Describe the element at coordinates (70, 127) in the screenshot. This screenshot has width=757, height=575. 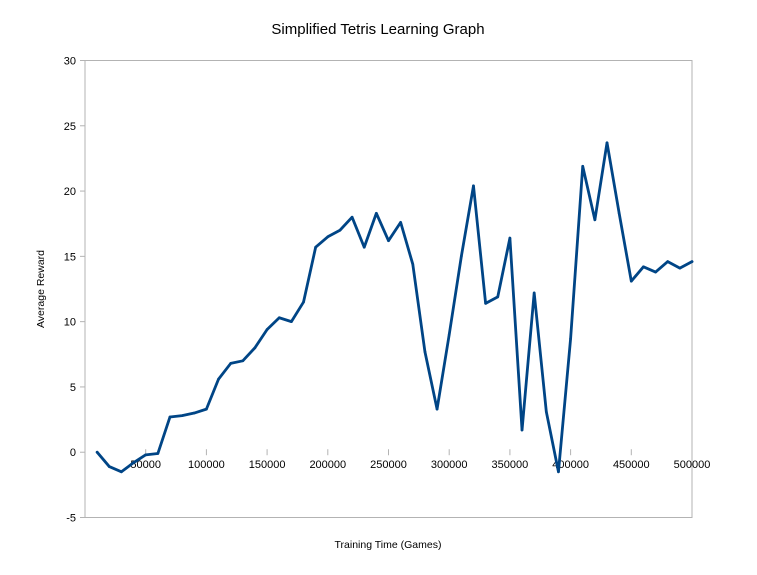
I see `y-tick-label: 25` at that location.